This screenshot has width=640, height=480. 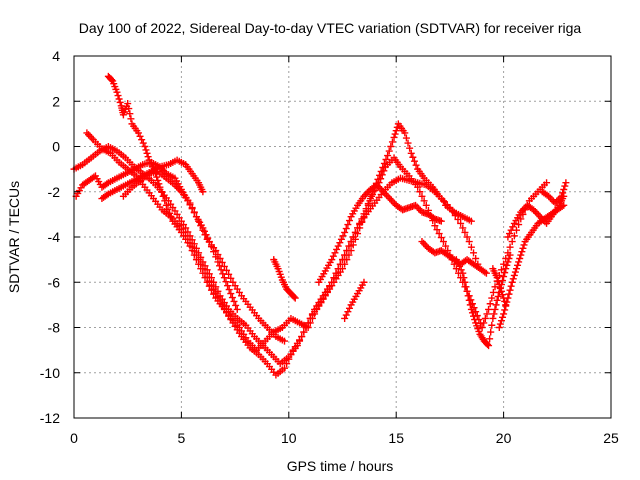 What do you see at coordinates (504, 438) in the screenshot?
I see `x-tick-label: 20` at bounding box center [504, 438].